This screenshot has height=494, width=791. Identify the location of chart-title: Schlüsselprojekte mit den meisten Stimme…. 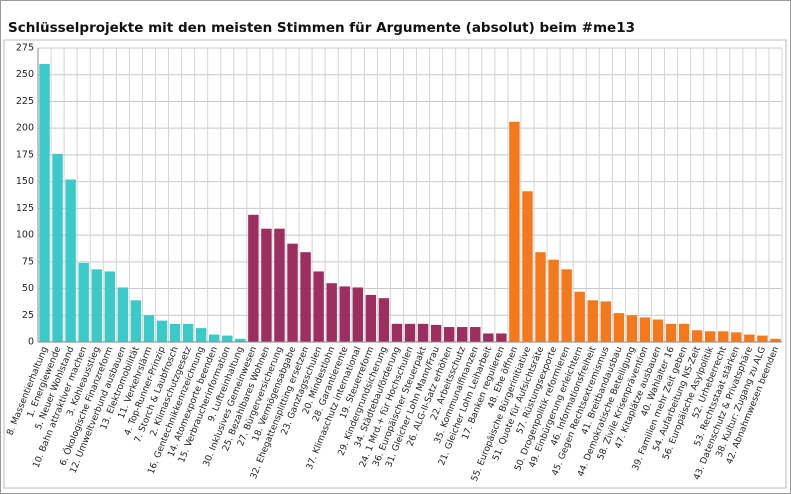
(321, 28).